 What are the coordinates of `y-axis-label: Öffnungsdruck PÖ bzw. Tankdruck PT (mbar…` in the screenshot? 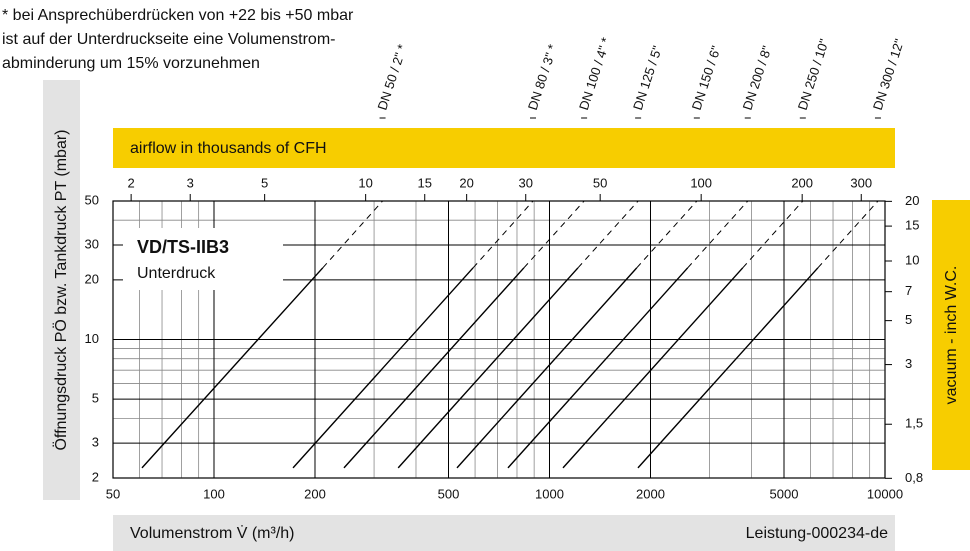 It's located at (61, 289).